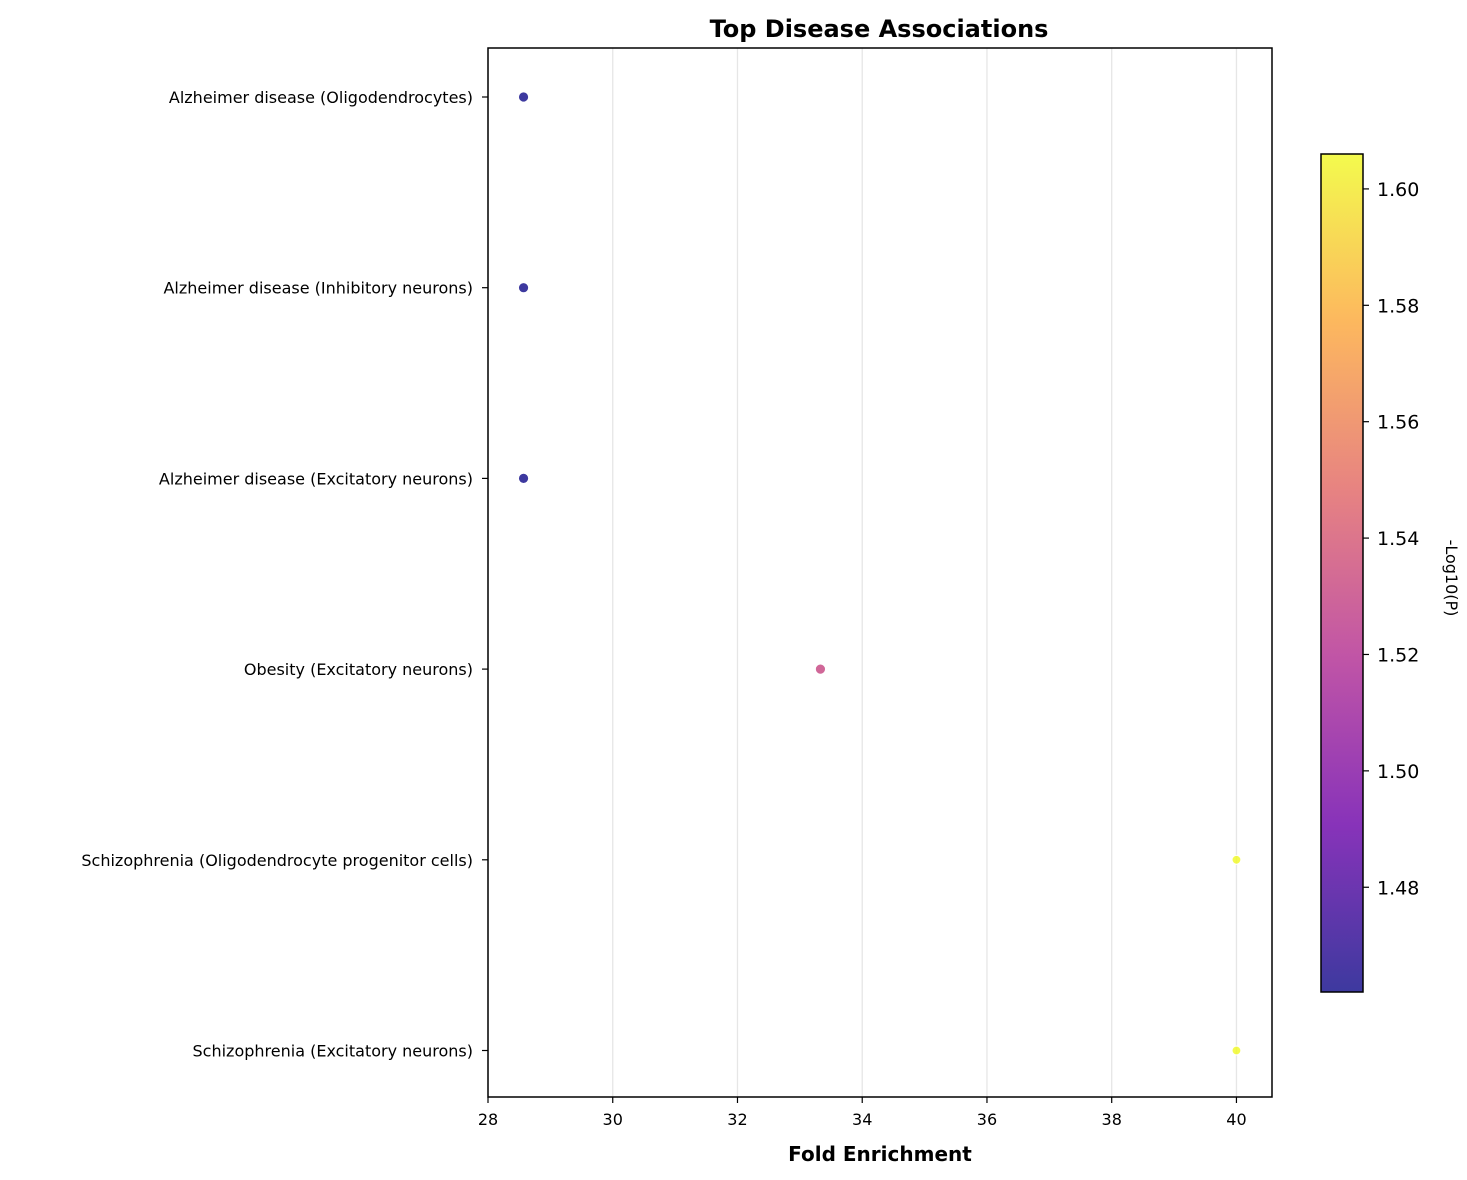 Image resolution: width=1467 pixels, height=1180 pixels. What do you see at coordinates (1398, 423) in the screenshot?
I see `colorbar-tick-label: 1.56` at bounding box center [1398, 423].